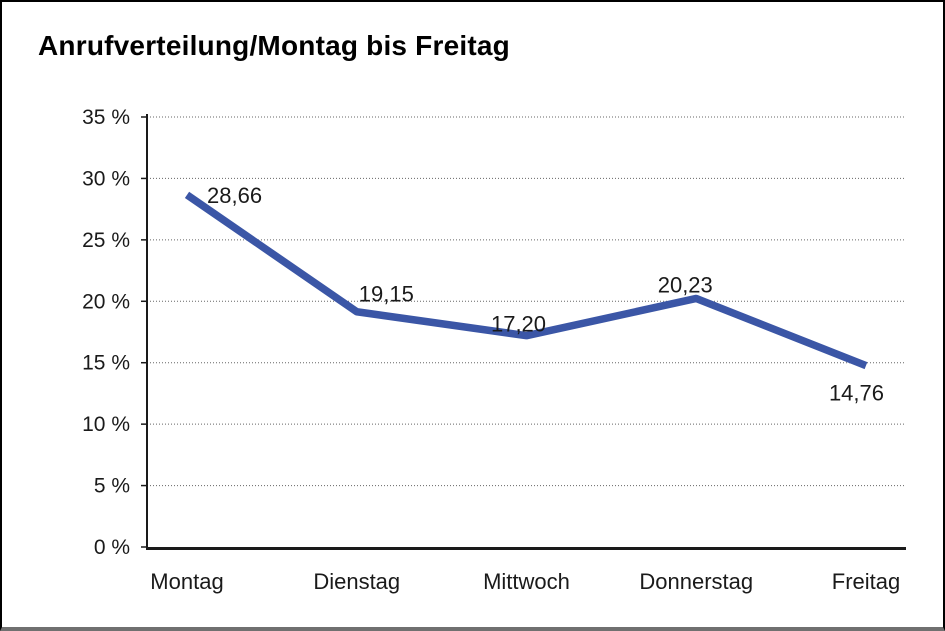 This screenshot has height=631, width=945. Describe the element at coordinates (526, 581) in the screenshot. I see `x-axis-label: Mittwoch` at that location.